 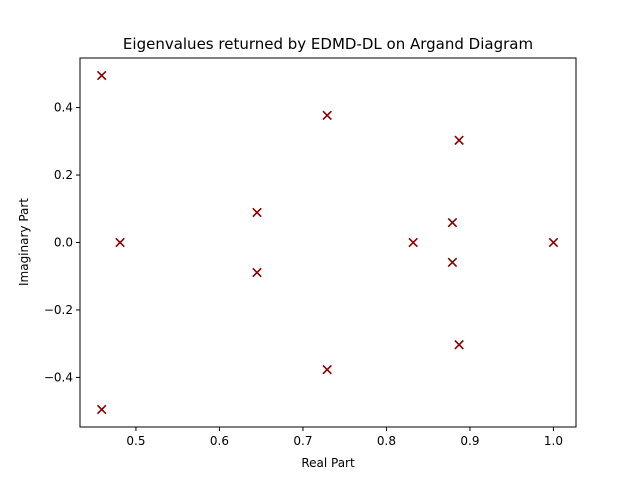 What do you see at coordinates (63, 175) in the screenshot?
I see `y-tick-label: 0.2` at bounding box center [63, 175].